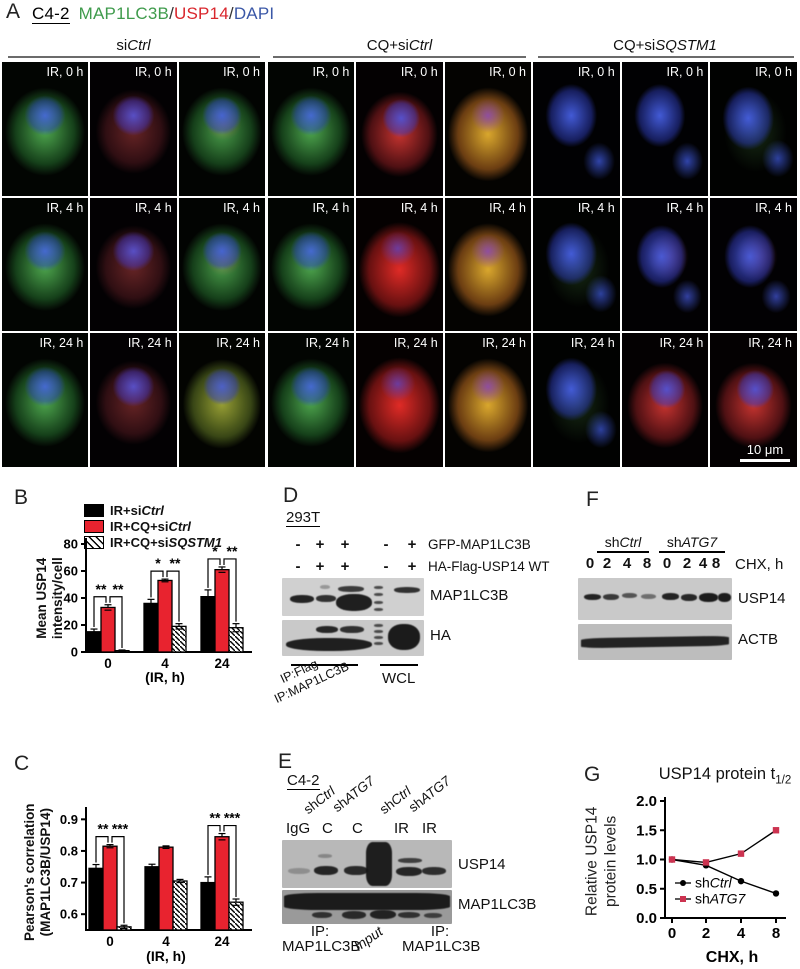  I want to click on panel-e-cell-line: C4-2, so click(303, 781).